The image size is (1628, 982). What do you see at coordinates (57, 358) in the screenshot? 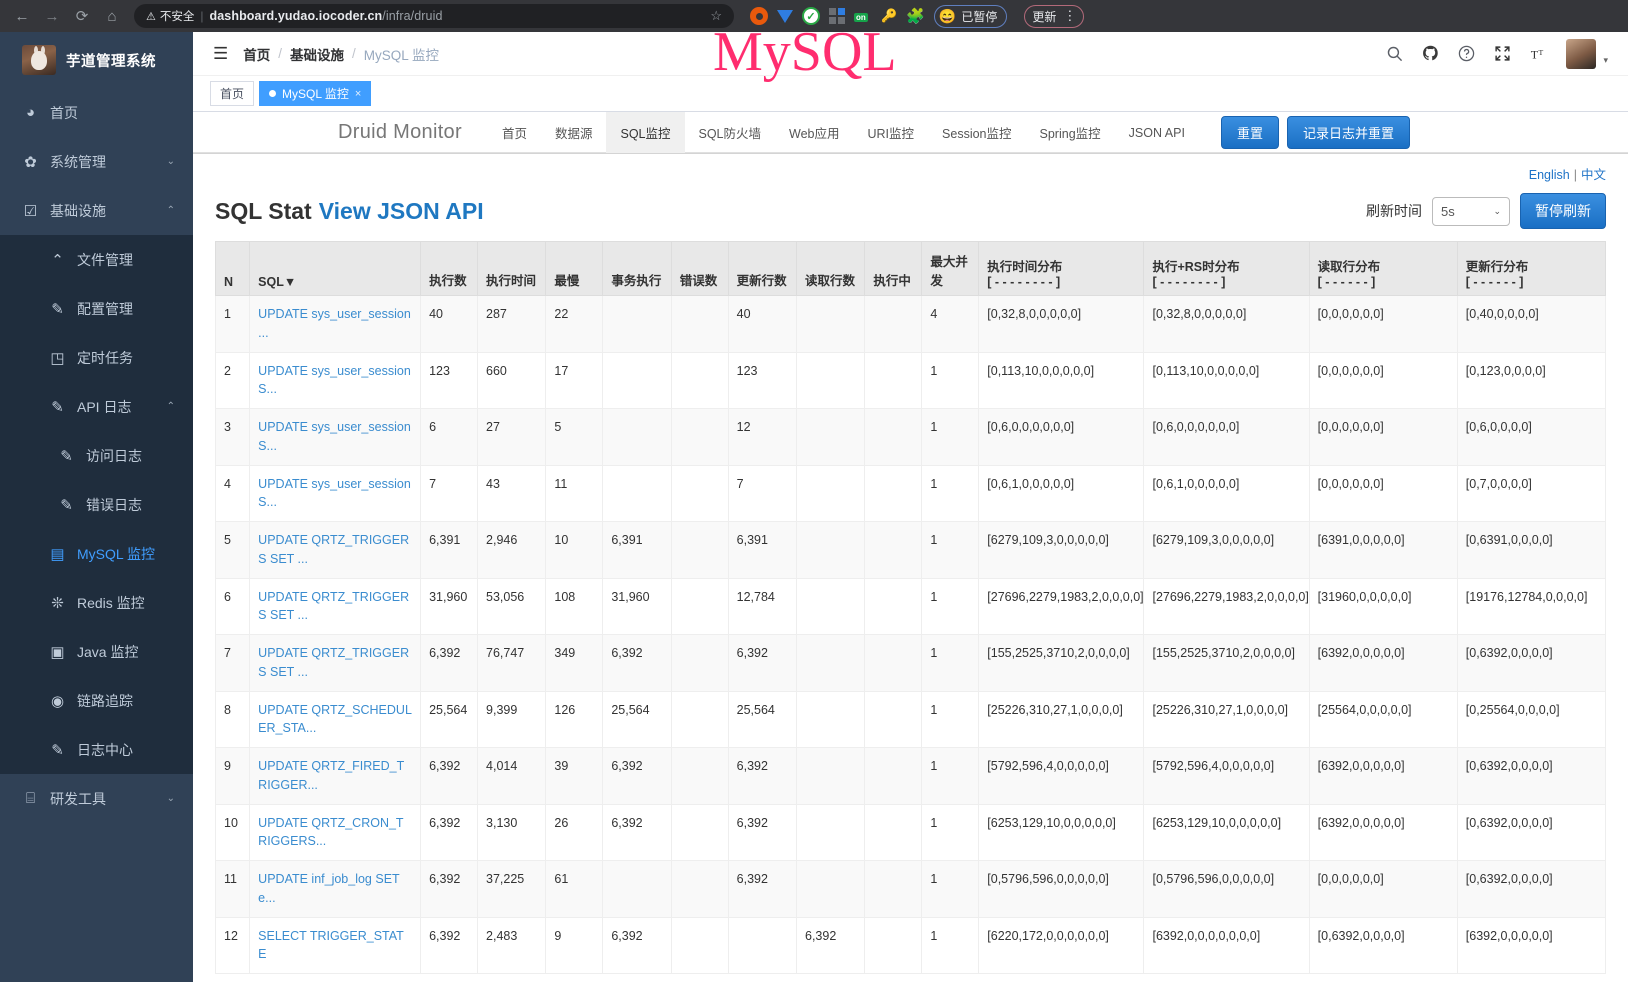
I see `clock-task-icon: ◳` at bounding box center [57, 358].